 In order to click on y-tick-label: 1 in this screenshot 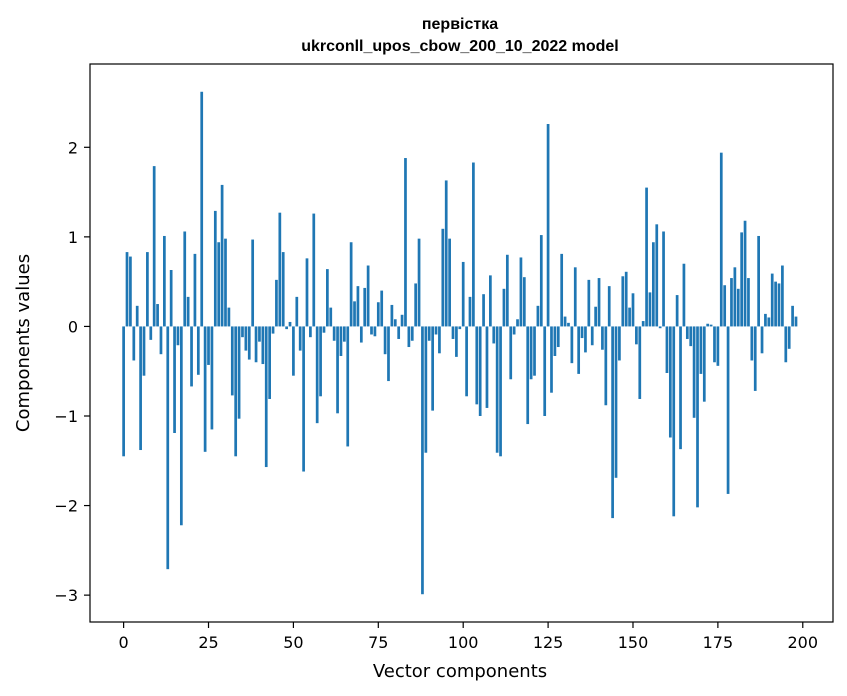, I will do `click(73, 237)`.